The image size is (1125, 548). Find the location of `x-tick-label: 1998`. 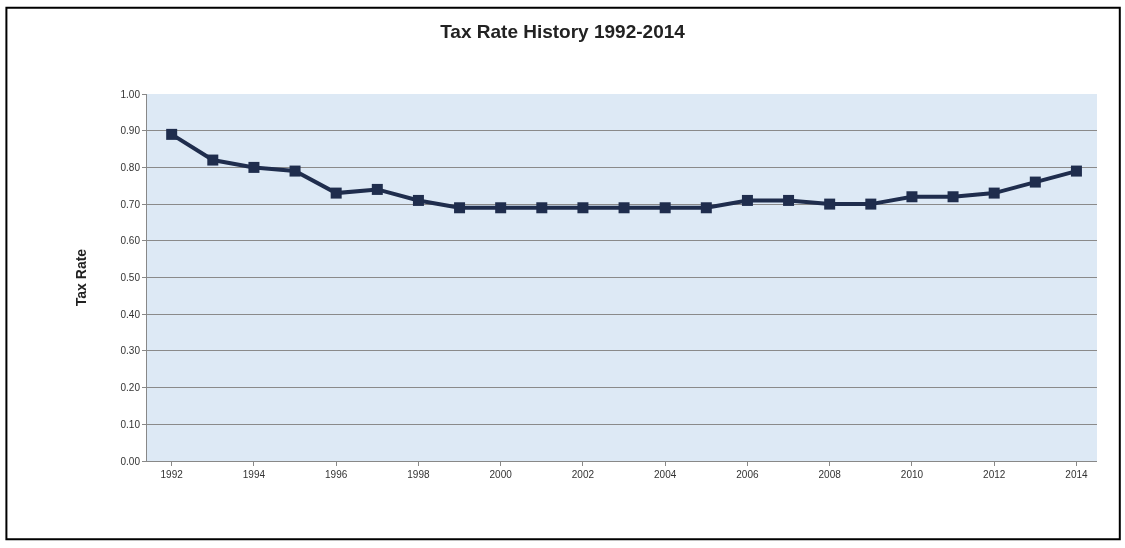

x-tick-label: 1998 is located at coordinates (418, 474).